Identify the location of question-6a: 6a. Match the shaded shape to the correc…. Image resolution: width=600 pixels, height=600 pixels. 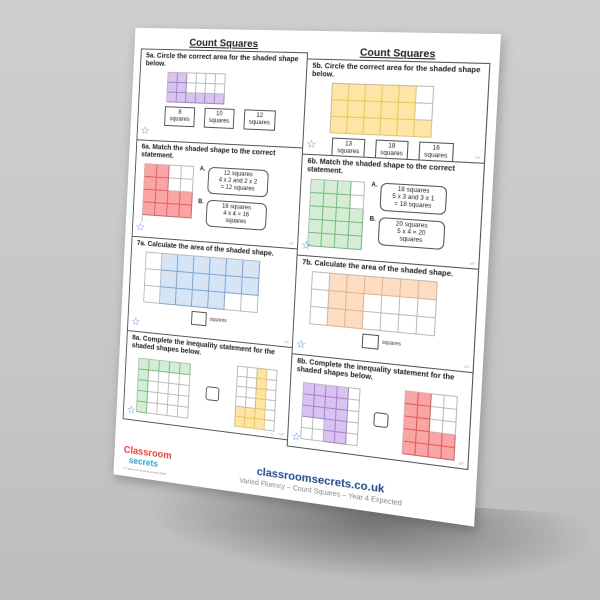
(217, 194).